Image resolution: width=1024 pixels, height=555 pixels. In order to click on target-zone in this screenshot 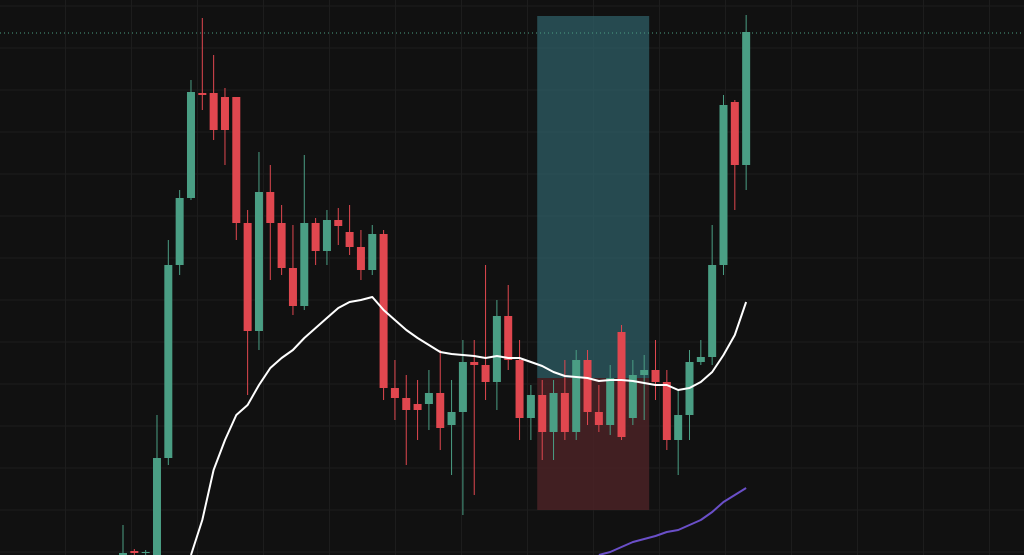, I will do `click(593, 197)`.